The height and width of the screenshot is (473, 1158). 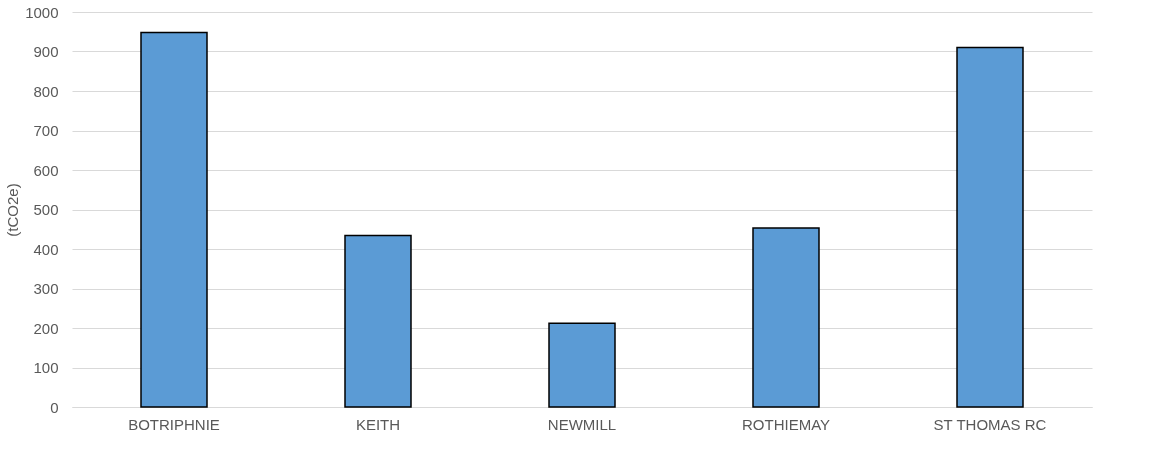 I want to click on y-tick-label: 600, so click(x=46, y=170).